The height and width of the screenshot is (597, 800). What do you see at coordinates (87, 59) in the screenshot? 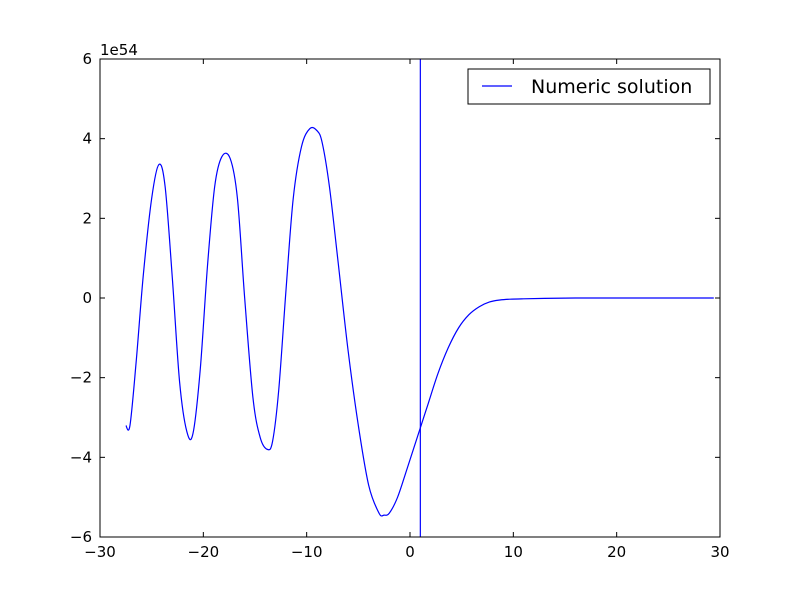
I see `y-tick-label: 6` at bounding box center [87, 59].